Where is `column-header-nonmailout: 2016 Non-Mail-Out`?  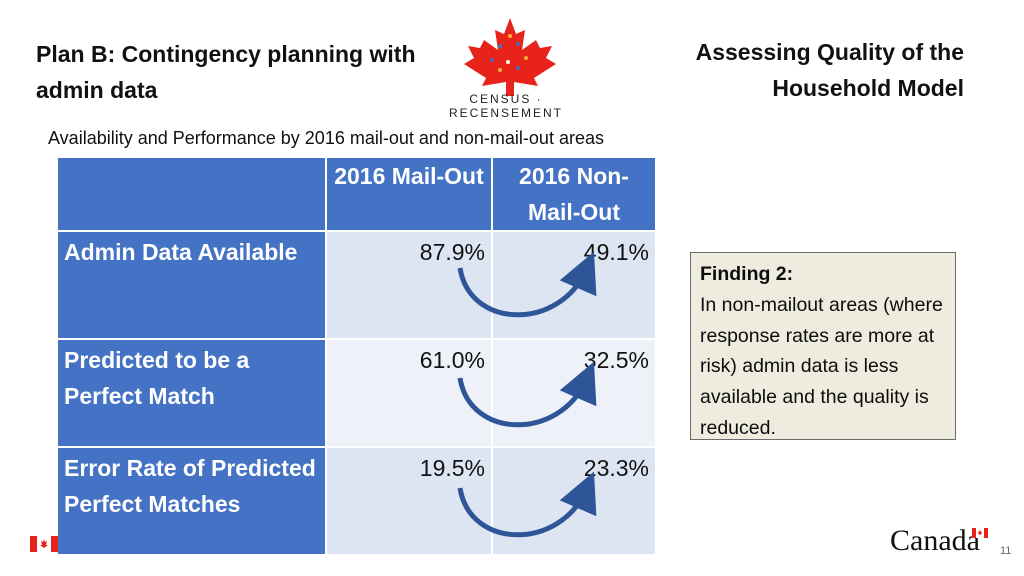 column-header-nonmailout: 2016 Non-Mail-Out is located at coordinates (574, 194).